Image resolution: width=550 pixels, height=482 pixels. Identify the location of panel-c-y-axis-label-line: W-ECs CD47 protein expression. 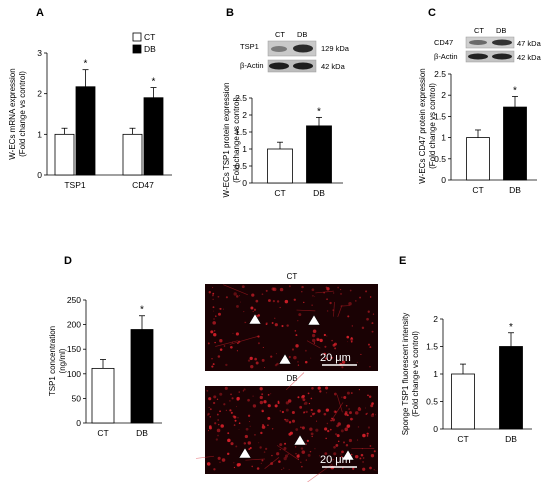
(422, 125).